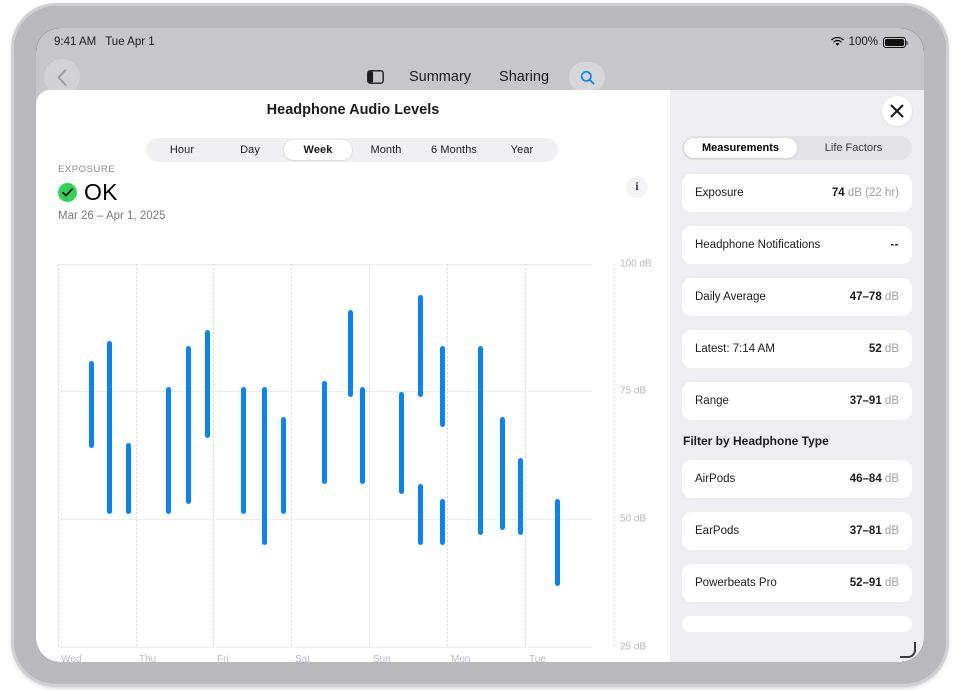  What do you see at coordinates (440, 77) in the screenshot?
I see `tab-summary: Summary` at bounding box center [440, 77].